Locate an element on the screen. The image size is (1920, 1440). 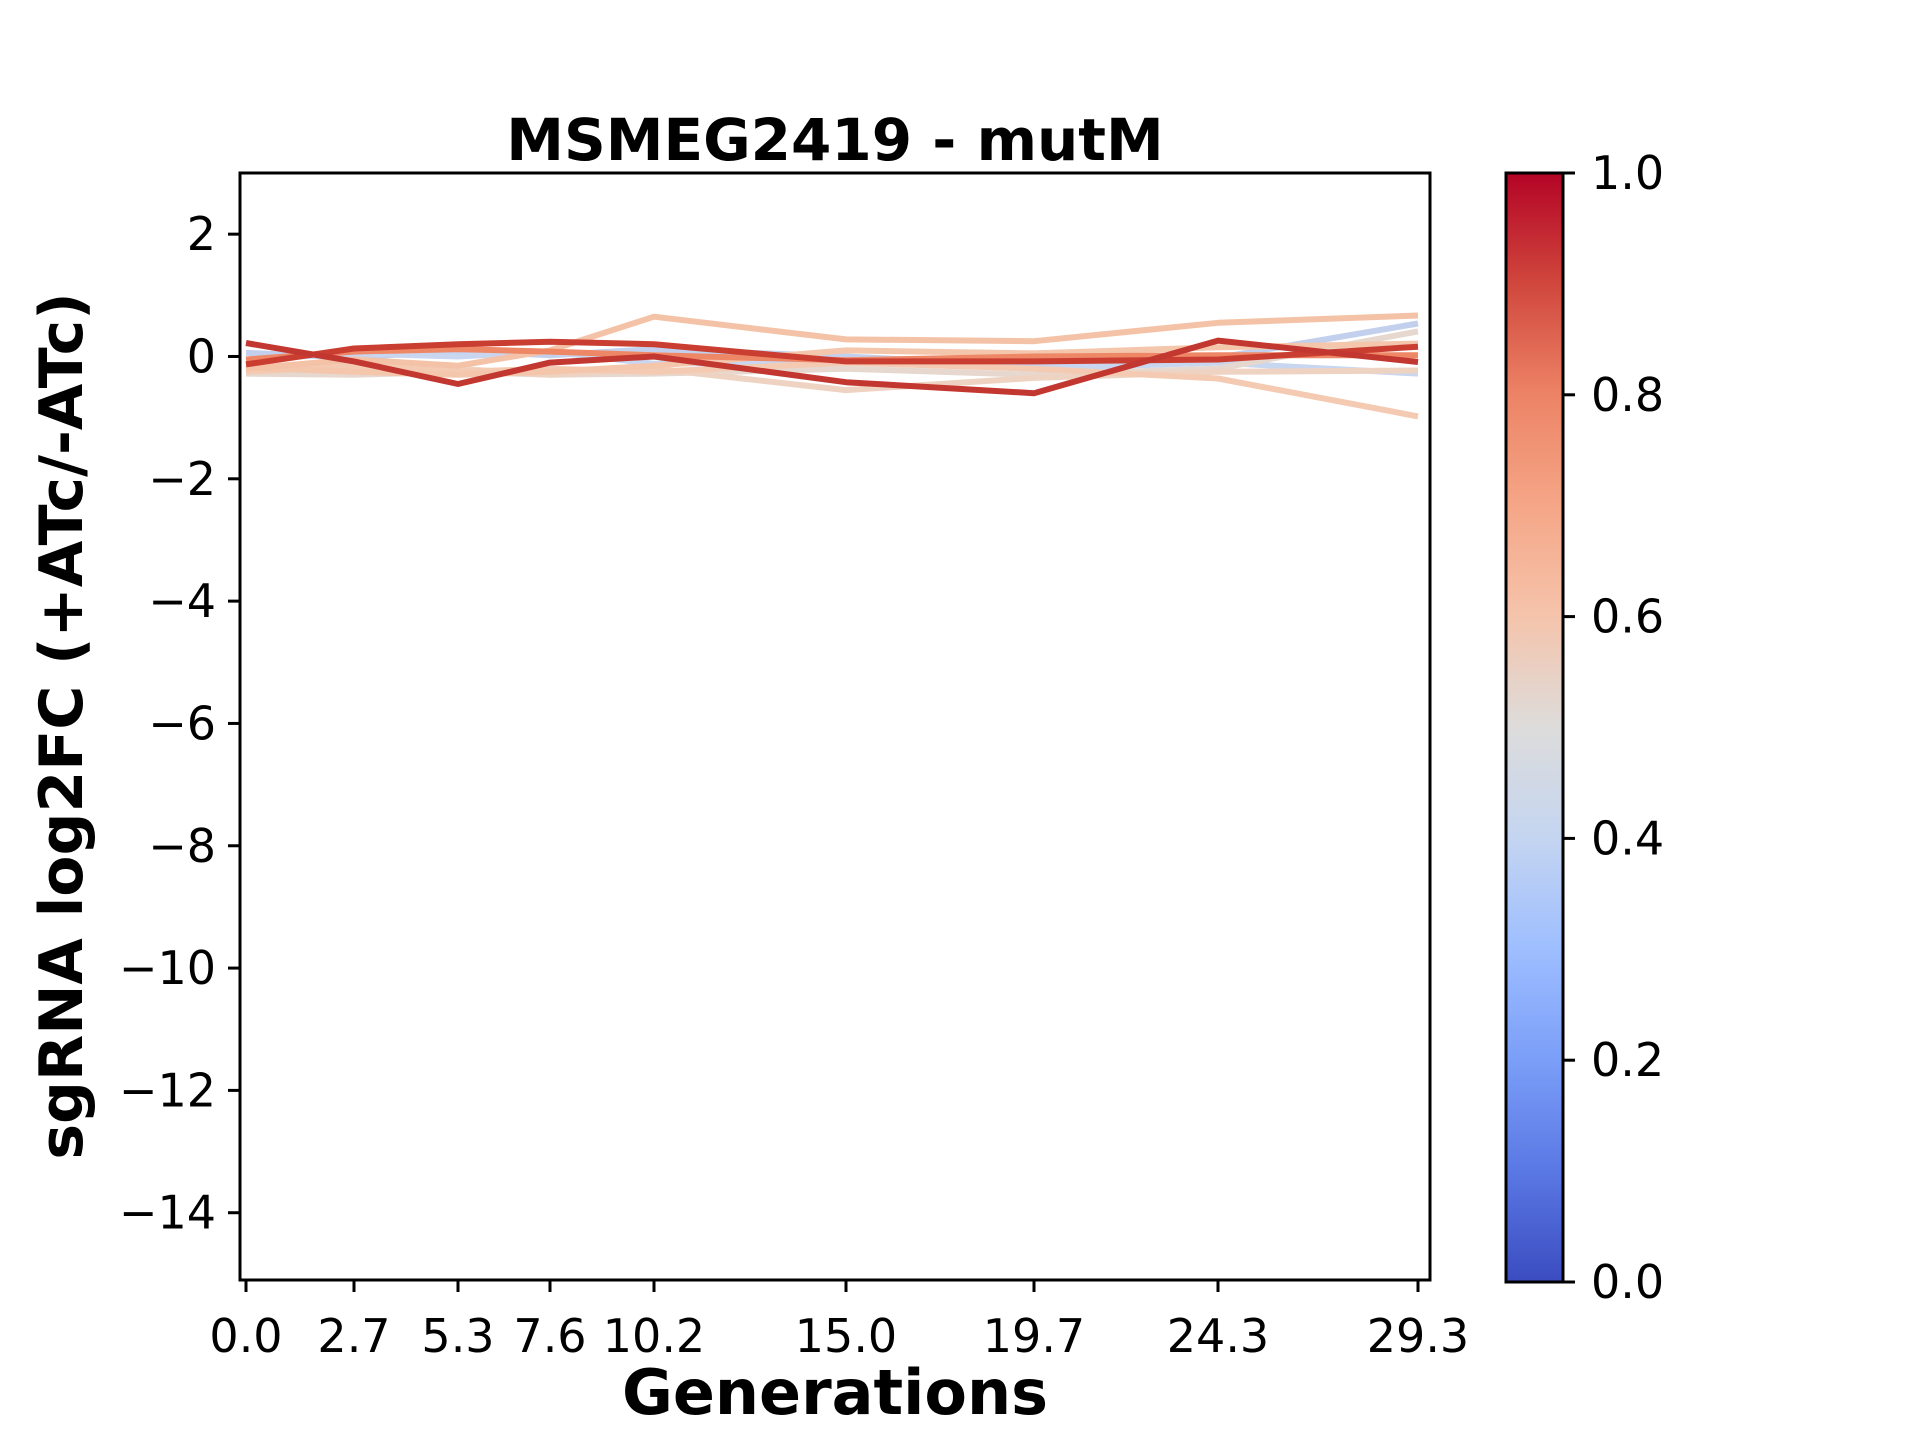
y-tick-label: −4 is located at coordinates (182, 601).